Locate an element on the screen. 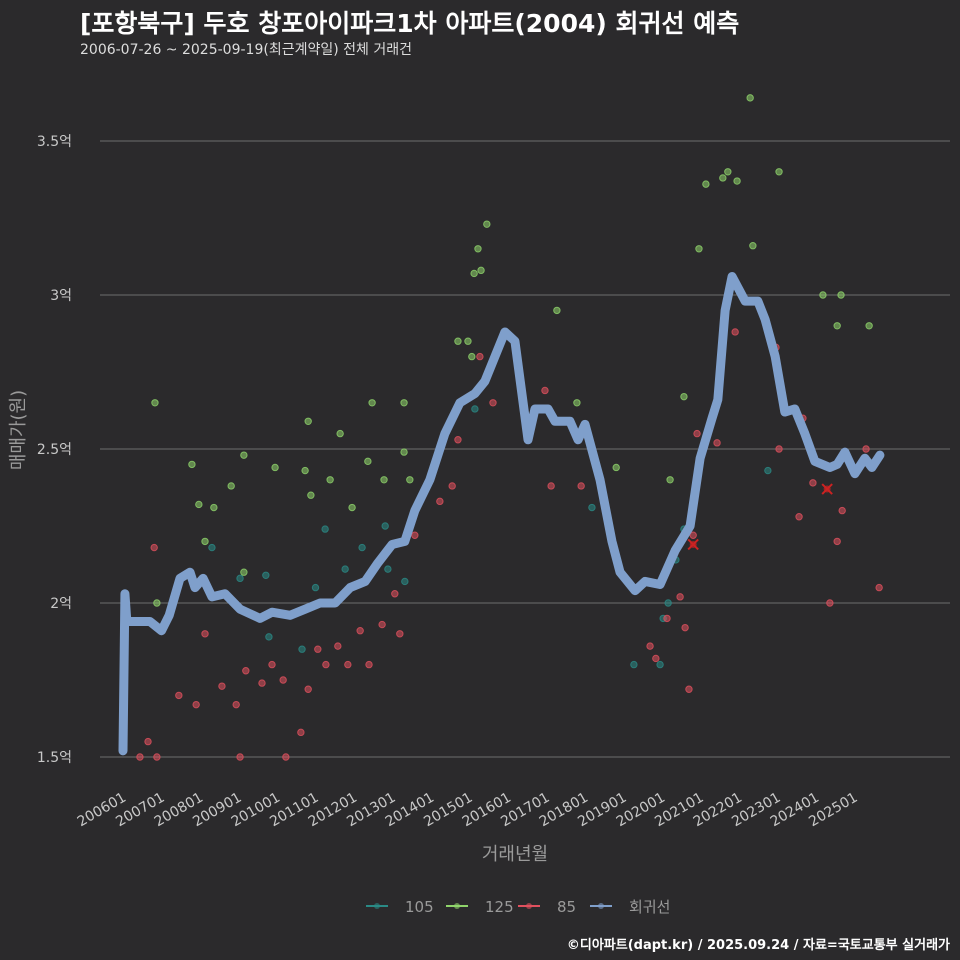 Image resolution: width=960 pixels, height=960 pixels. legend-label-105: 105 is located at coordinates (419, 907).